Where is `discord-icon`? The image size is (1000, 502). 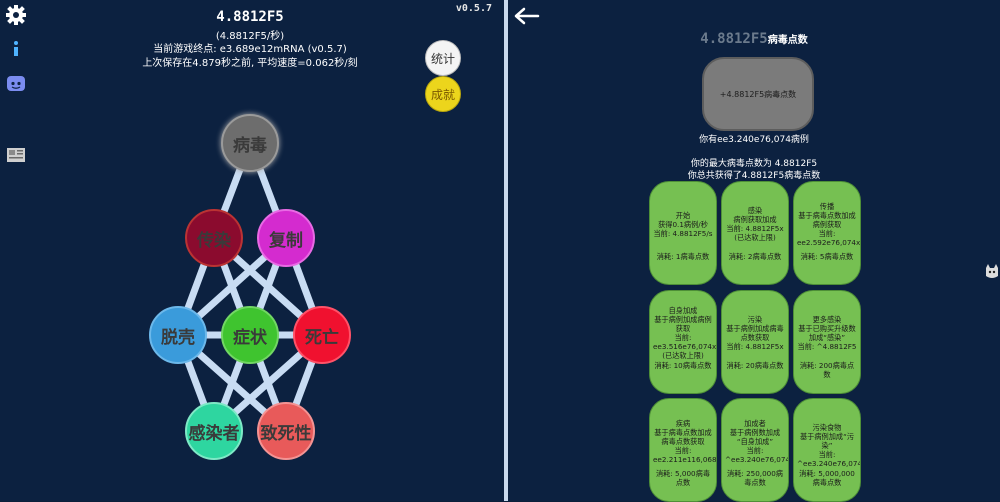 discord-icon is located at coordinates (16, 84).